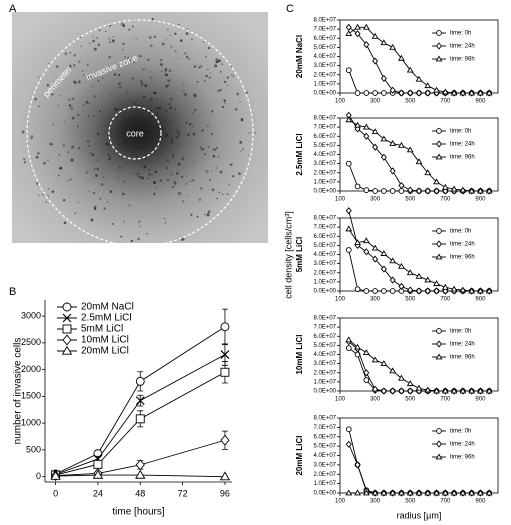  Describe the element at coordinates (410, 502) in the screenshot. I see `x-tick-label: 500` at that location.